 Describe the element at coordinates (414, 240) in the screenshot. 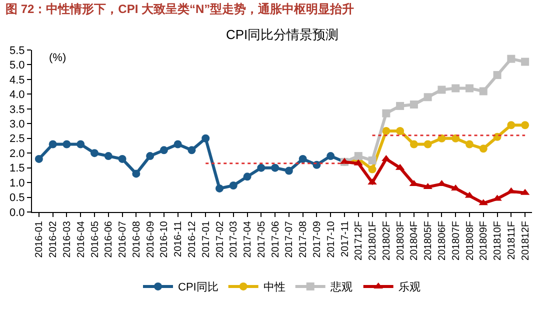

I see `x-tick-label: 201804F` at that location.